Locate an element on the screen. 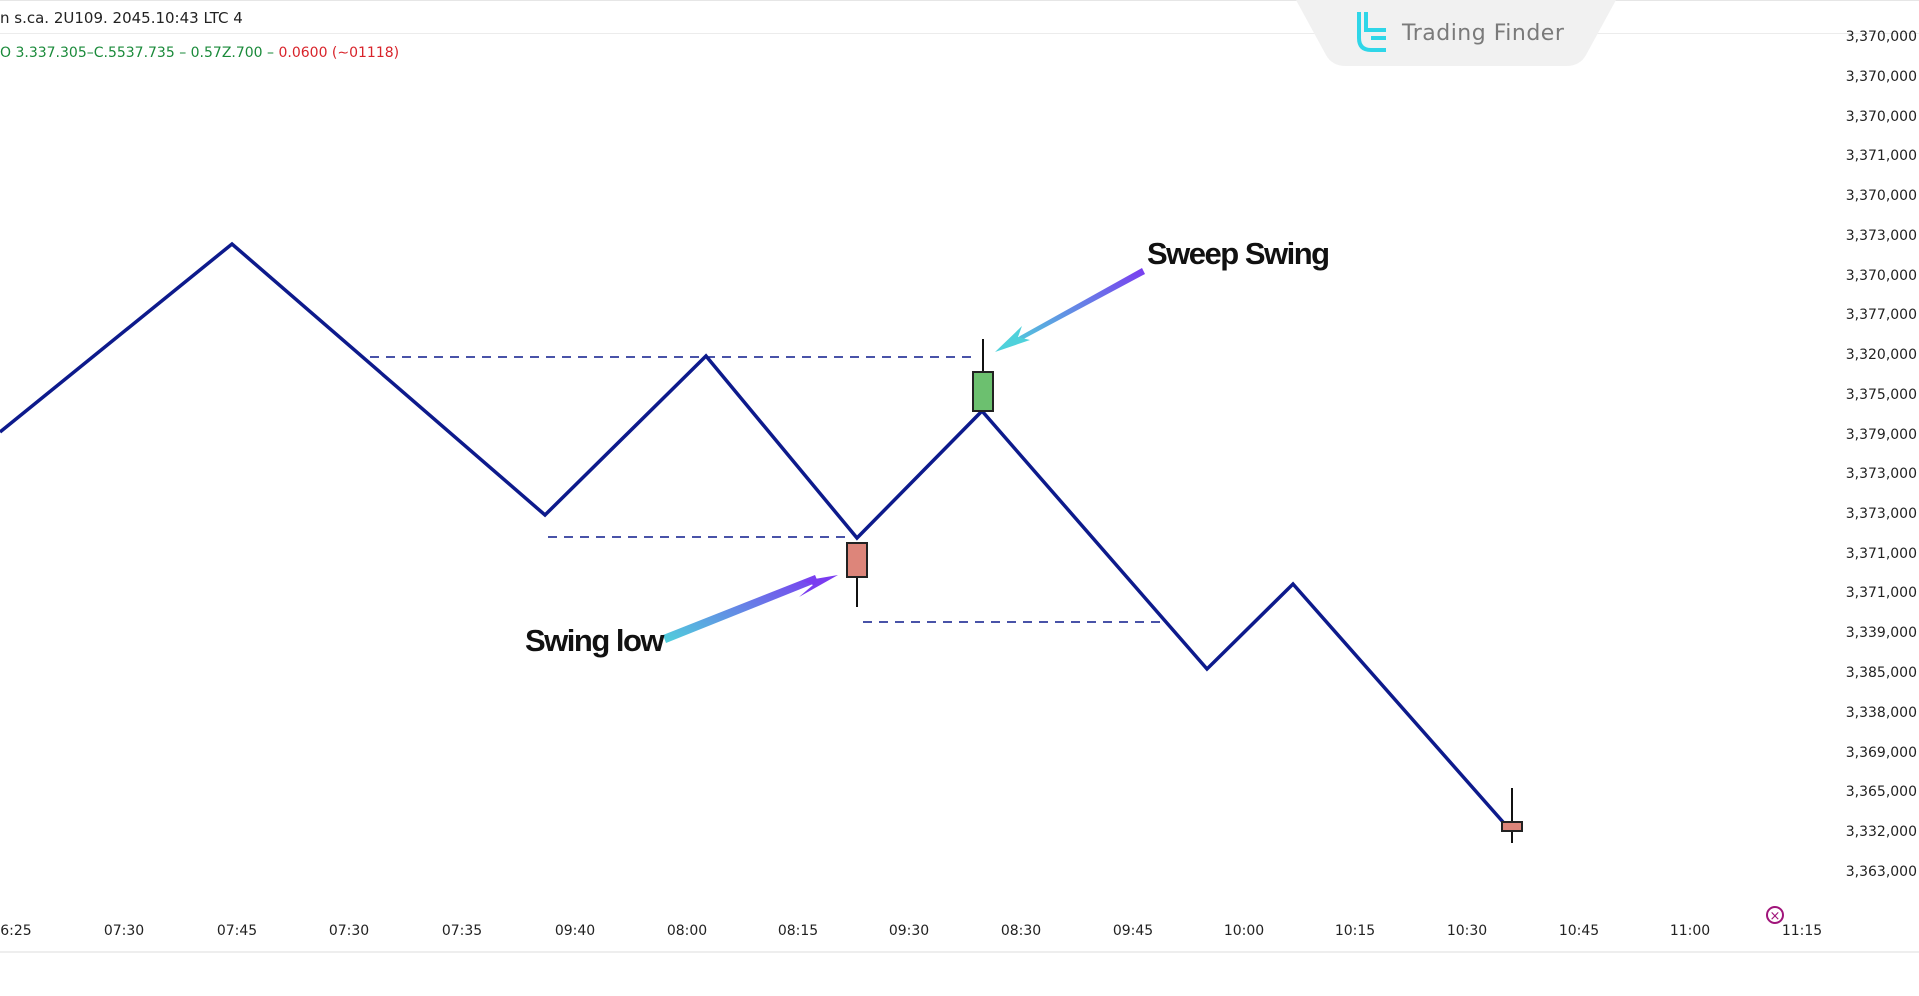 This screenshot has width=1919, height=996. swing-low-label: Swing low is located at coordinates (595, 640).